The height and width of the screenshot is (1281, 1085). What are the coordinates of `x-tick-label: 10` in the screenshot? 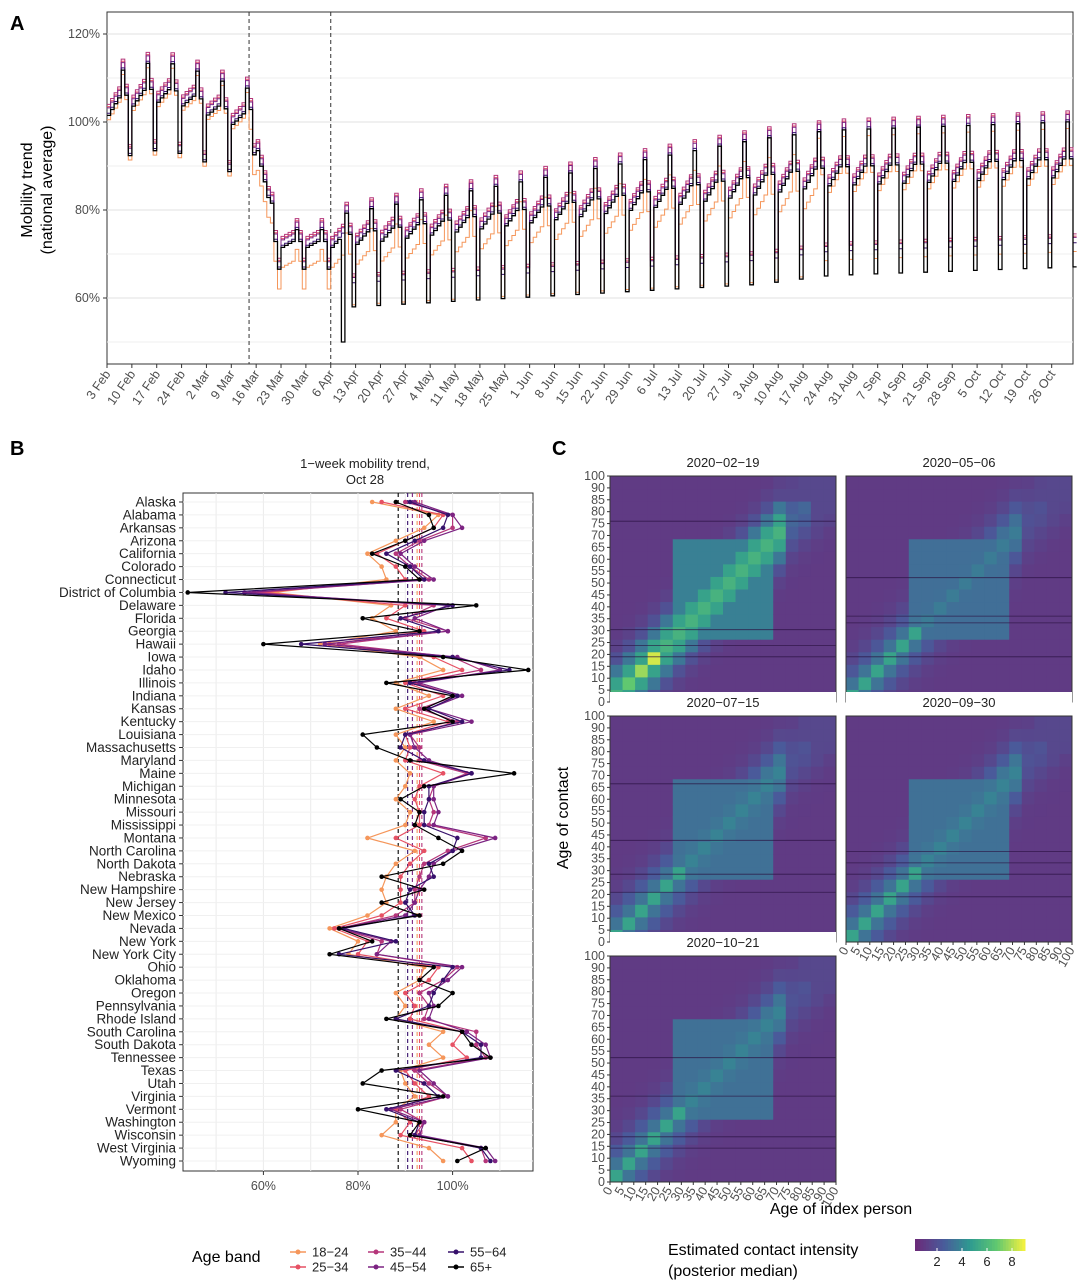 It's located at (865, 953).